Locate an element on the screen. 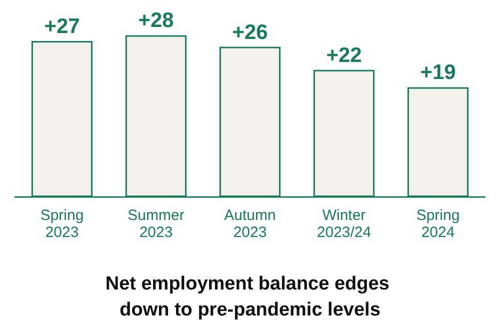  data-label: +22 is located at coordinates (344, 55).